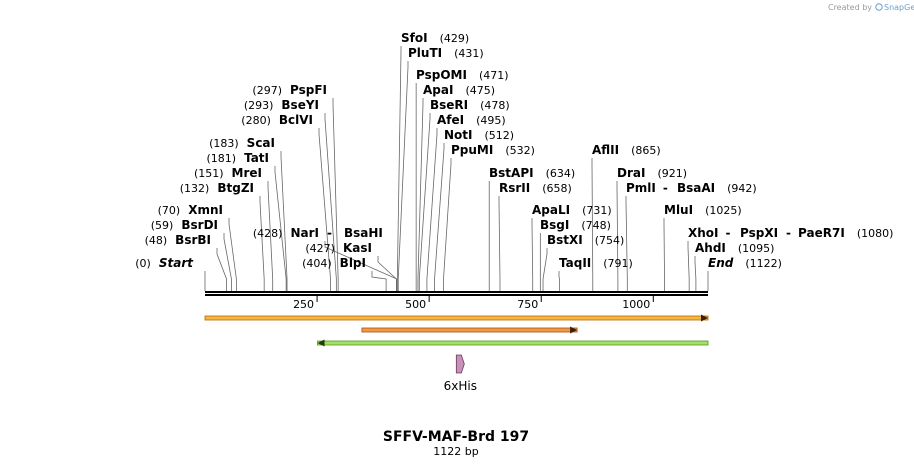  What do you see at coordinates (247, 173) in the screenshot?
I see `site-name: MreI` at bounding box center [247, 173].